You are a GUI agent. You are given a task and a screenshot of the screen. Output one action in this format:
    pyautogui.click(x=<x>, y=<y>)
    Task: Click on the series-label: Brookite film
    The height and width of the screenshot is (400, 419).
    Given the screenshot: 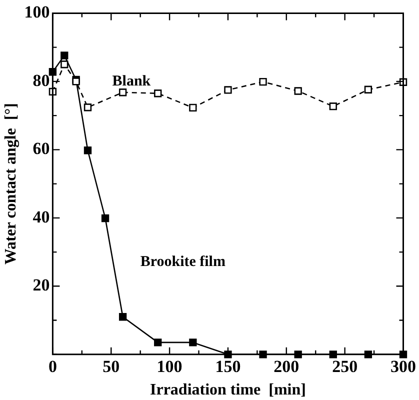 What is the action you would take?
    pyautogui.click(x=183, y=262)
    